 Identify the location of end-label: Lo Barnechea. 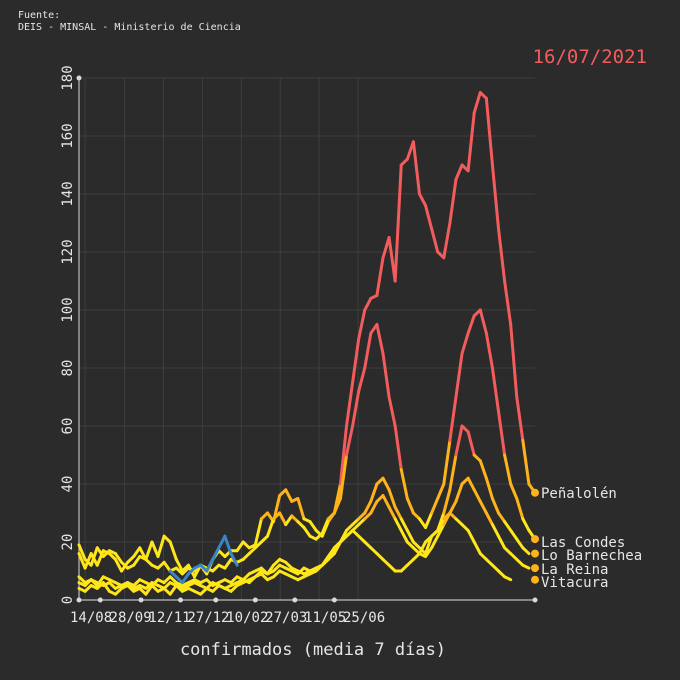
(591, 556).